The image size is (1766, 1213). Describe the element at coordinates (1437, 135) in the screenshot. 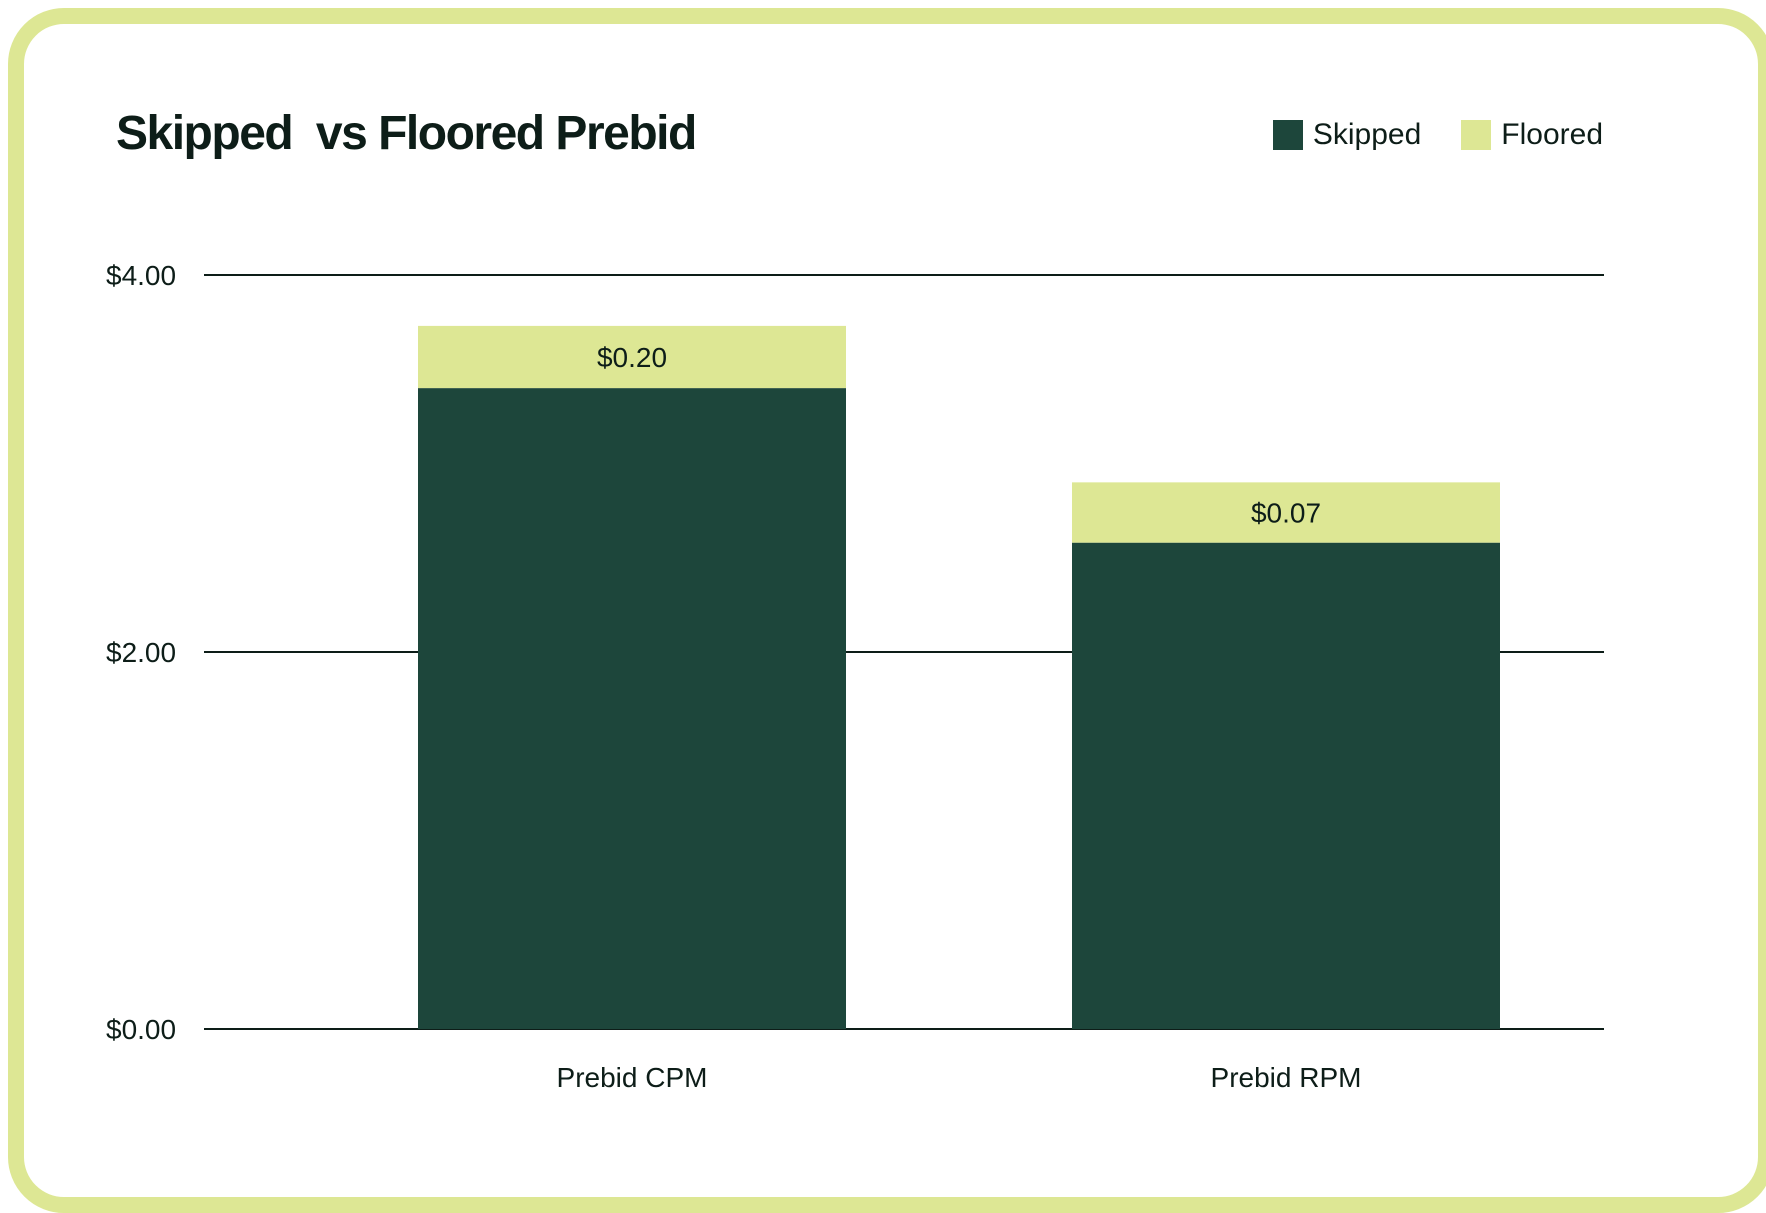

I see `chart-legend: Skipped Floored` at that location.